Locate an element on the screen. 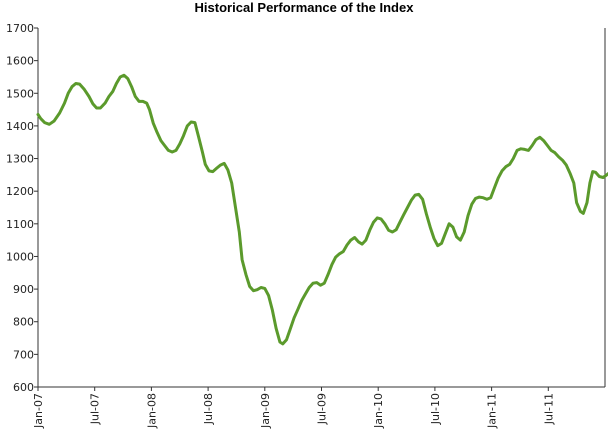 This screenshot has width=608, height=435. y-tick-label: 900 is located at coordinates (23, 289).